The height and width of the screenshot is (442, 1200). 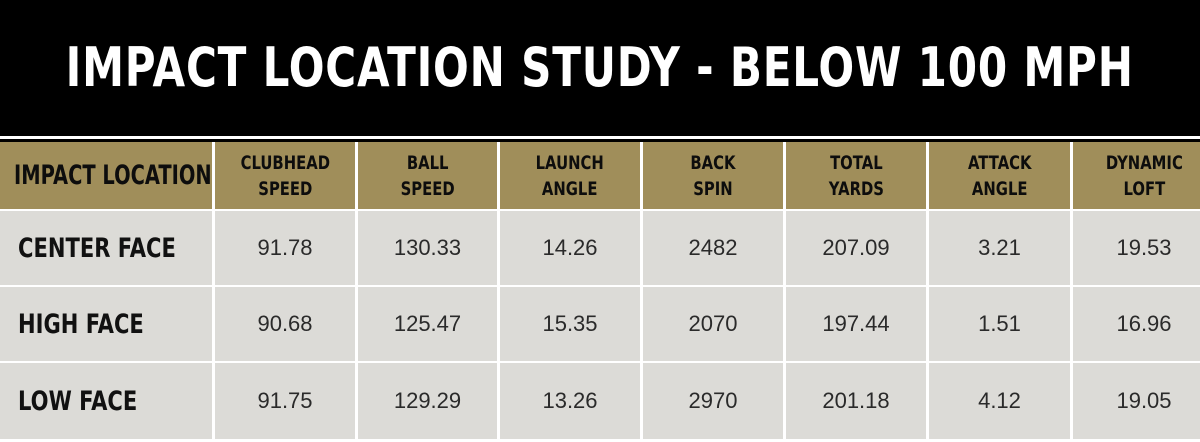 I want to click on row-label-low-face: LOW FACE, so click(x=106, y=401).